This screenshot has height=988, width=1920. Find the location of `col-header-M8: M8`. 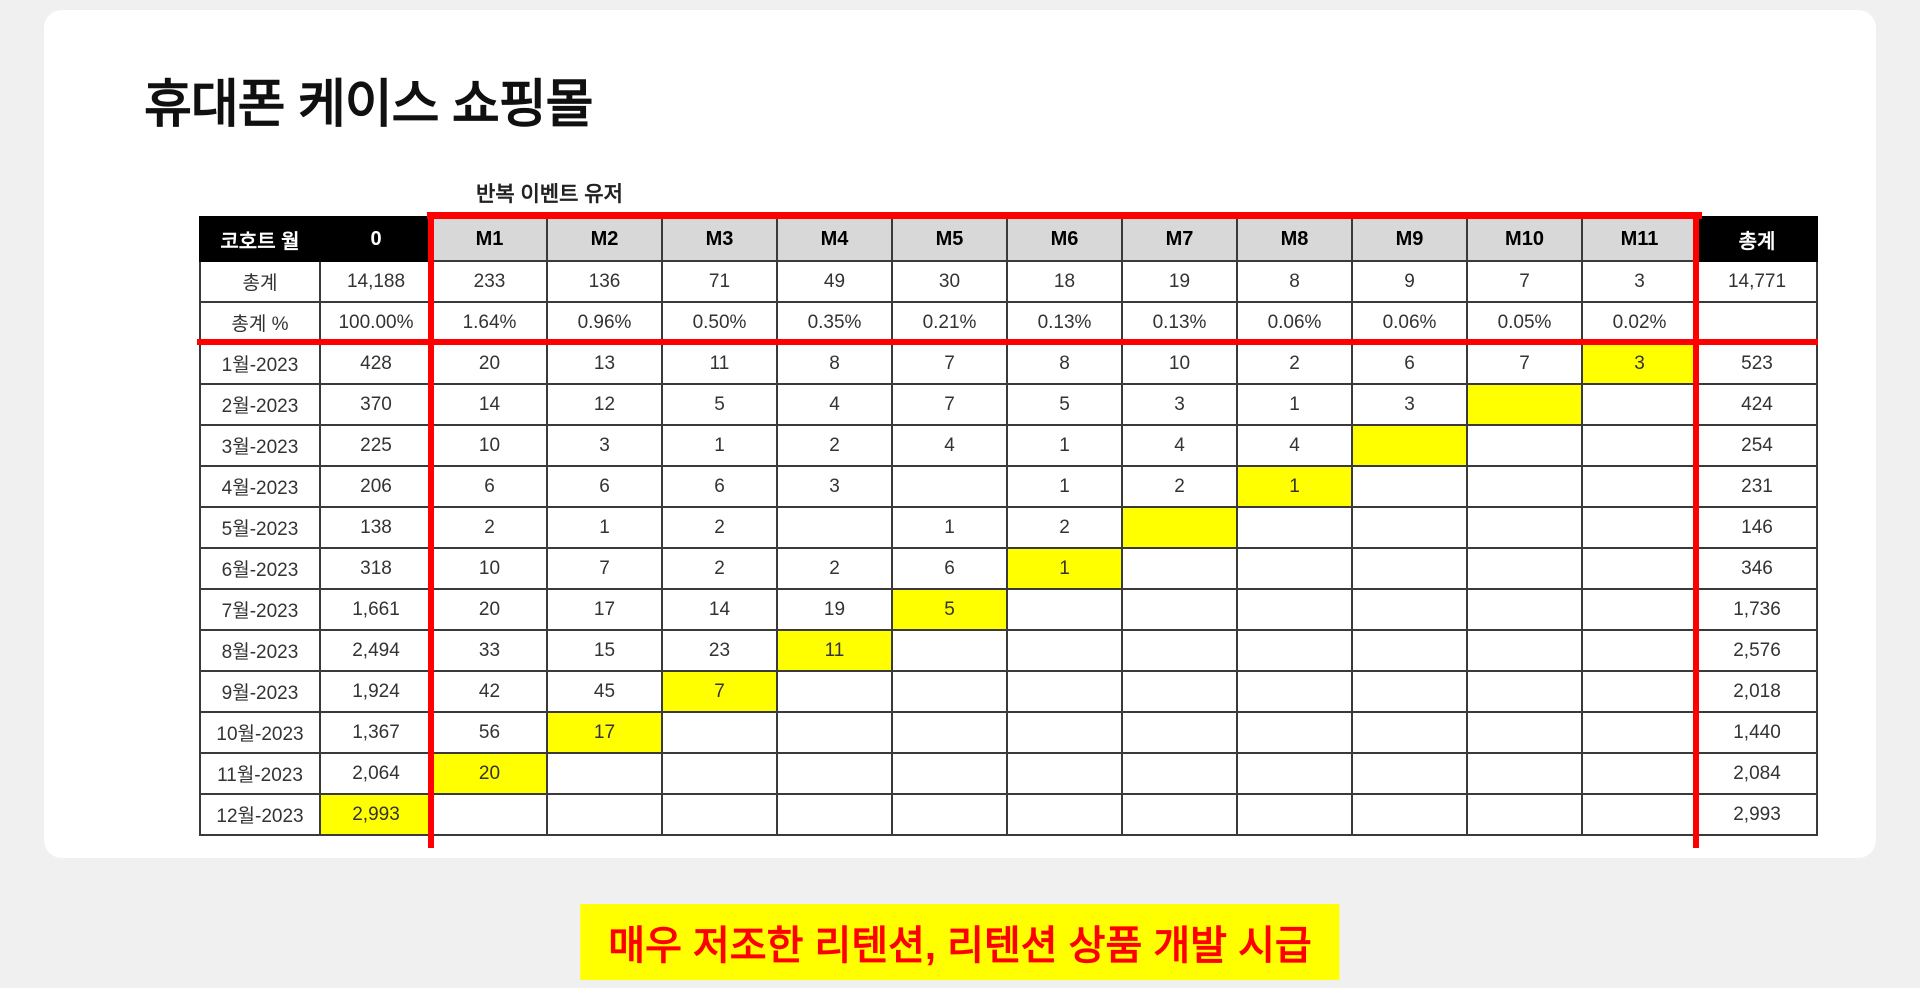

col-header-M8: M8 is located at coordinates (1294, 239).